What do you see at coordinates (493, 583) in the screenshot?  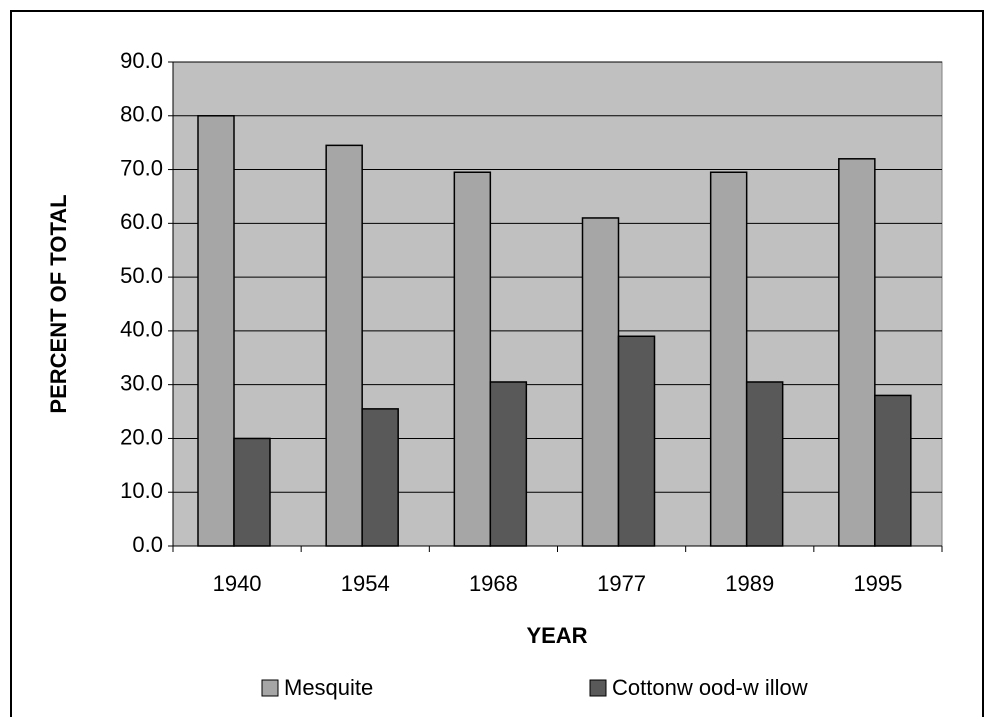 I see `x-tick-label: 1968` at bounding box center [493, 583].